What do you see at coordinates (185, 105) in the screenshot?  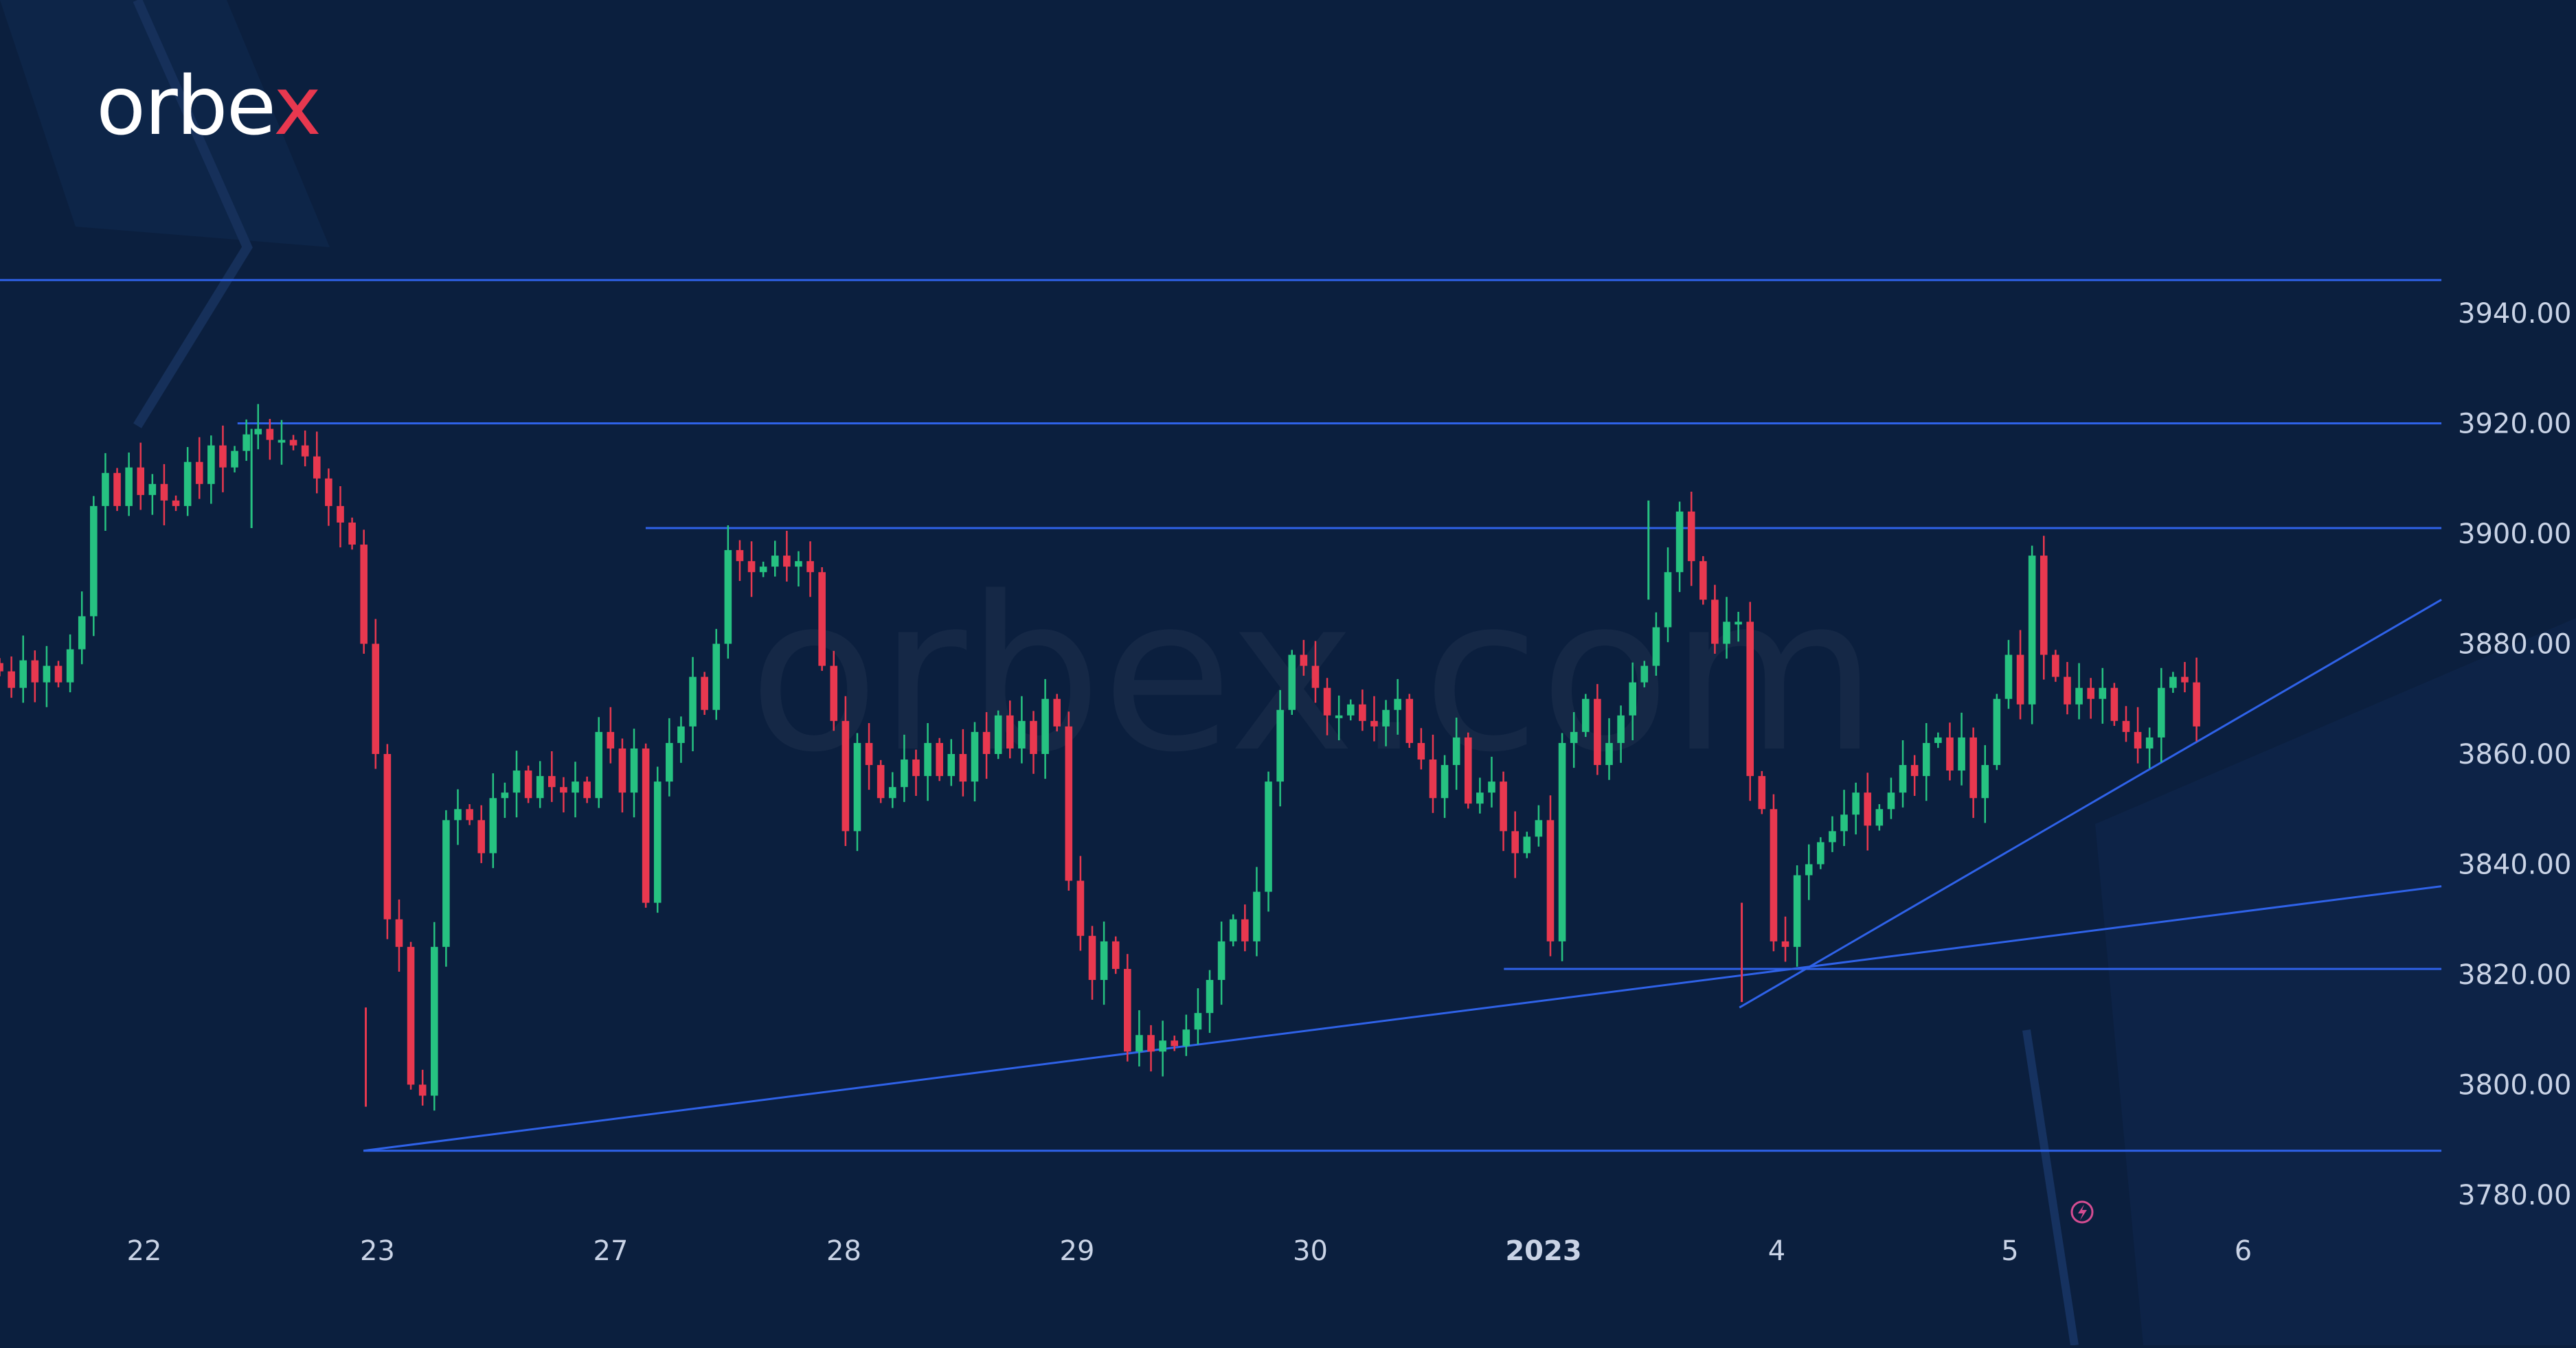 I see `logo-text: orbe` at bounding box center [185, 105].